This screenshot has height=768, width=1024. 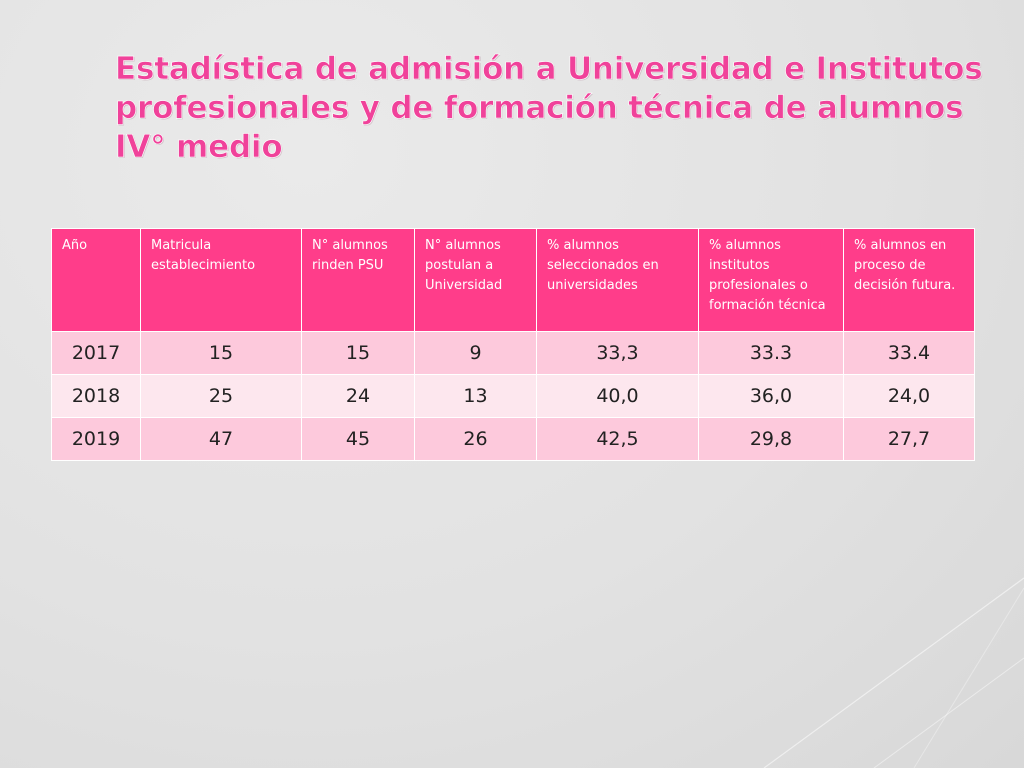 What do you see at coordinates (221, 439) in the screenshot?
I see `table-cell: 47` at bounding box center [221, 439].